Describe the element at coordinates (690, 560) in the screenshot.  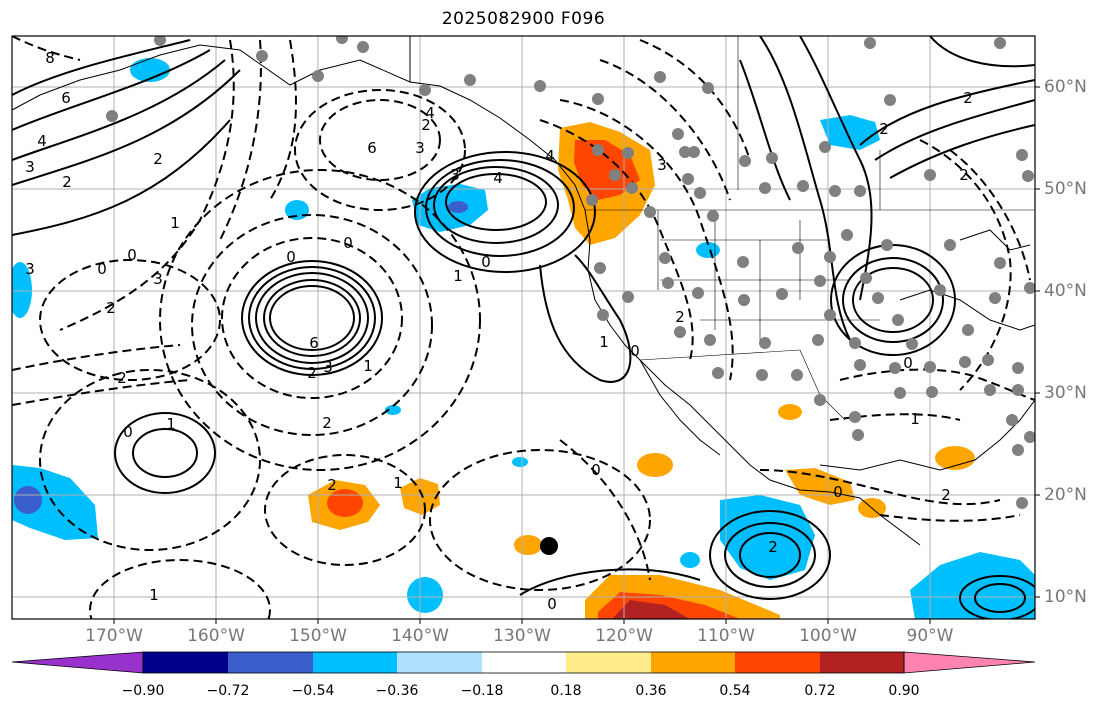
I see `shade-negative-n` at that location.